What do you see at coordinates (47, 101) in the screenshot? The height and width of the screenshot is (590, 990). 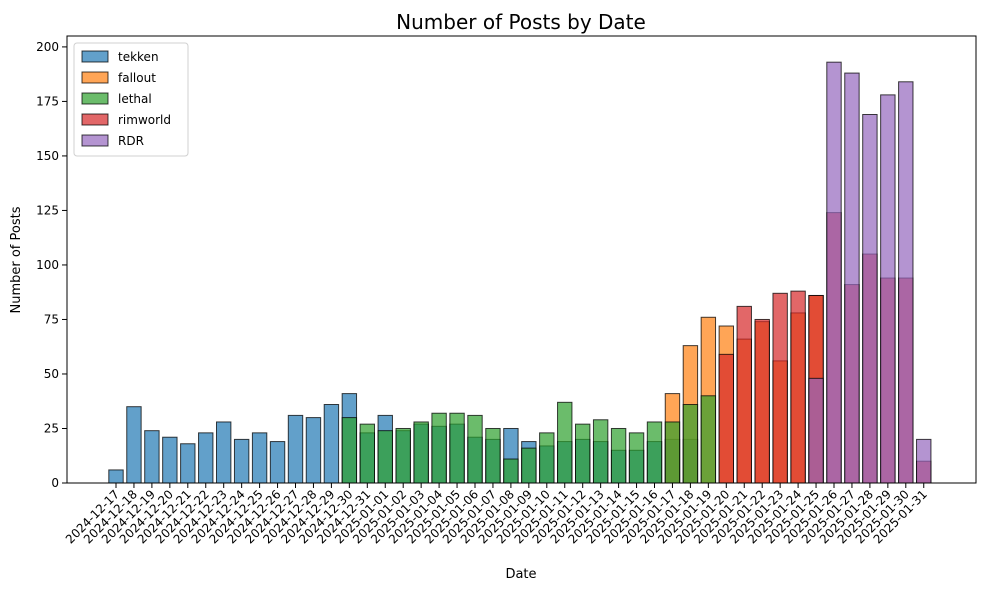 I see `y-tick-label-175: 175` at bounding box center [47, 101].